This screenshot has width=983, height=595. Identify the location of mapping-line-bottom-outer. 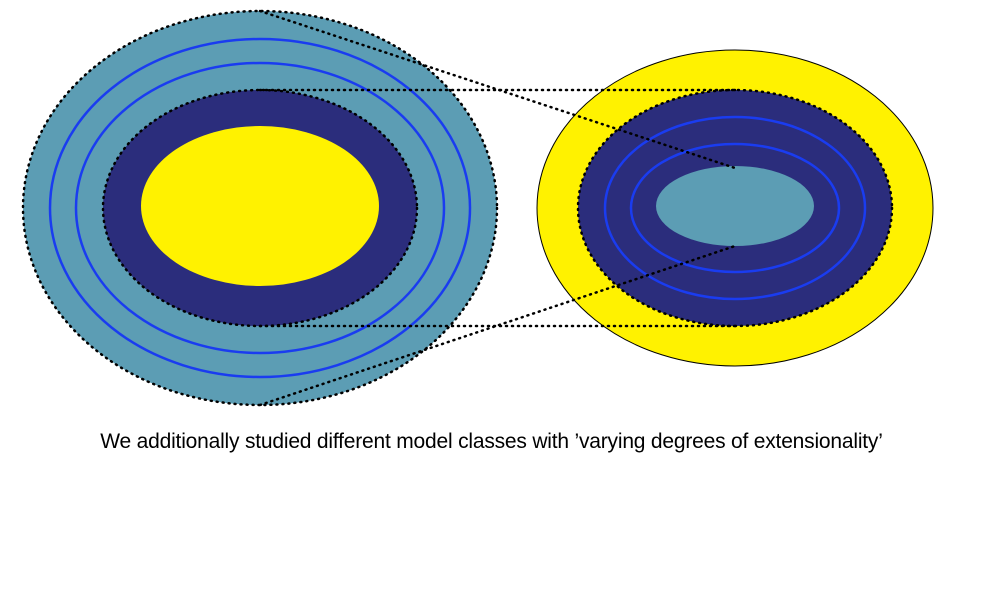
(497, 325).